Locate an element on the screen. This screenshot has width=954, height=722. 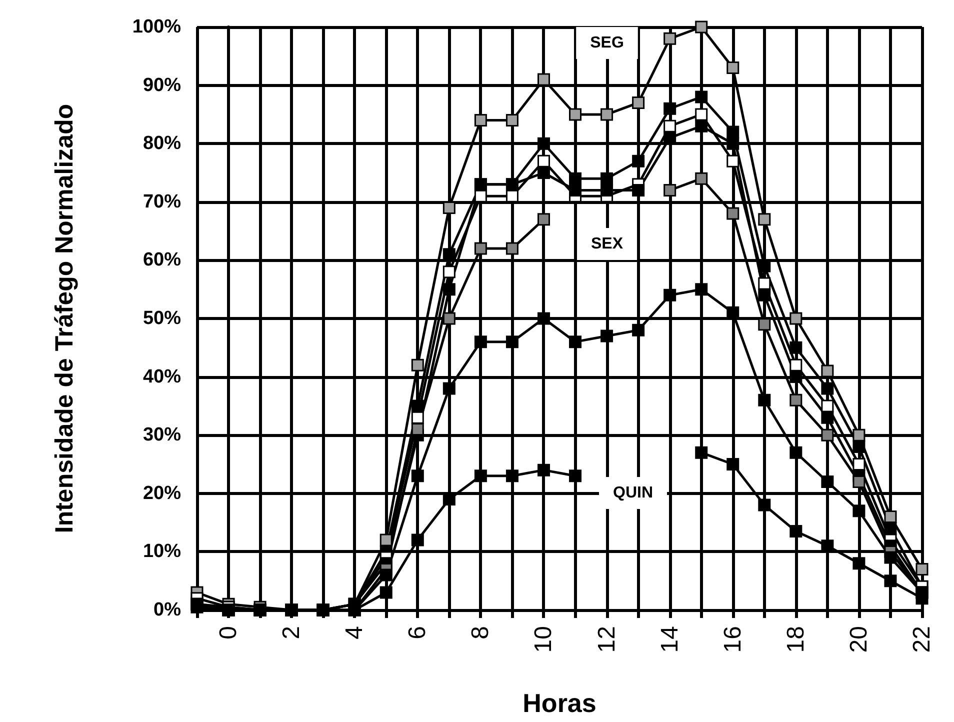
y-tick-label: 40% is located at coordinates (162, 377).